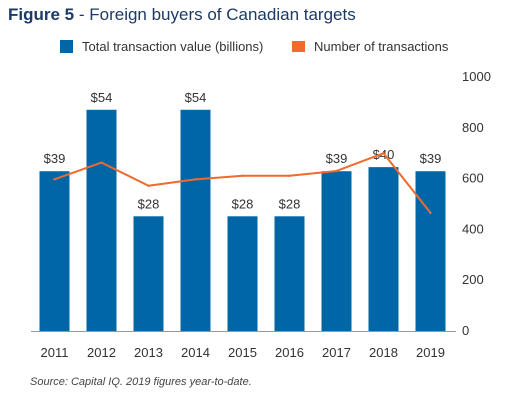  What do you see at coordinates (195, 352) in the screenshot?
I see `x-tick-label-2014: 2014` at bounding box center [195, 352].